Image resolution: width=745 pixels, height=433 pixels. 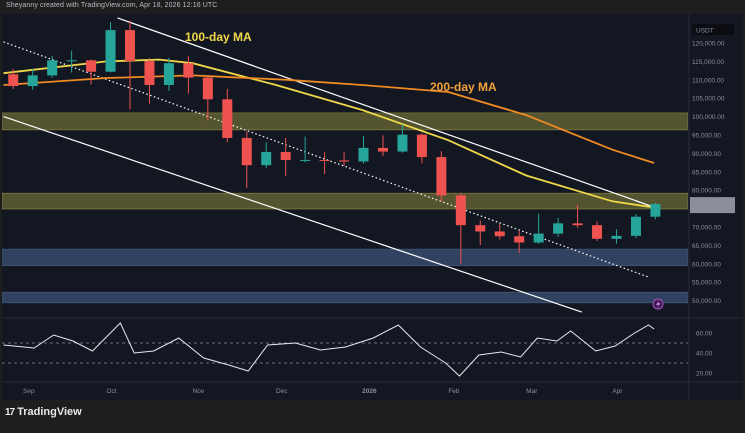 What do you see at coordinates (704, 354) in the screenshot?
I see `rsi-tick-label: 40.00` at bounding box center [704, 354].